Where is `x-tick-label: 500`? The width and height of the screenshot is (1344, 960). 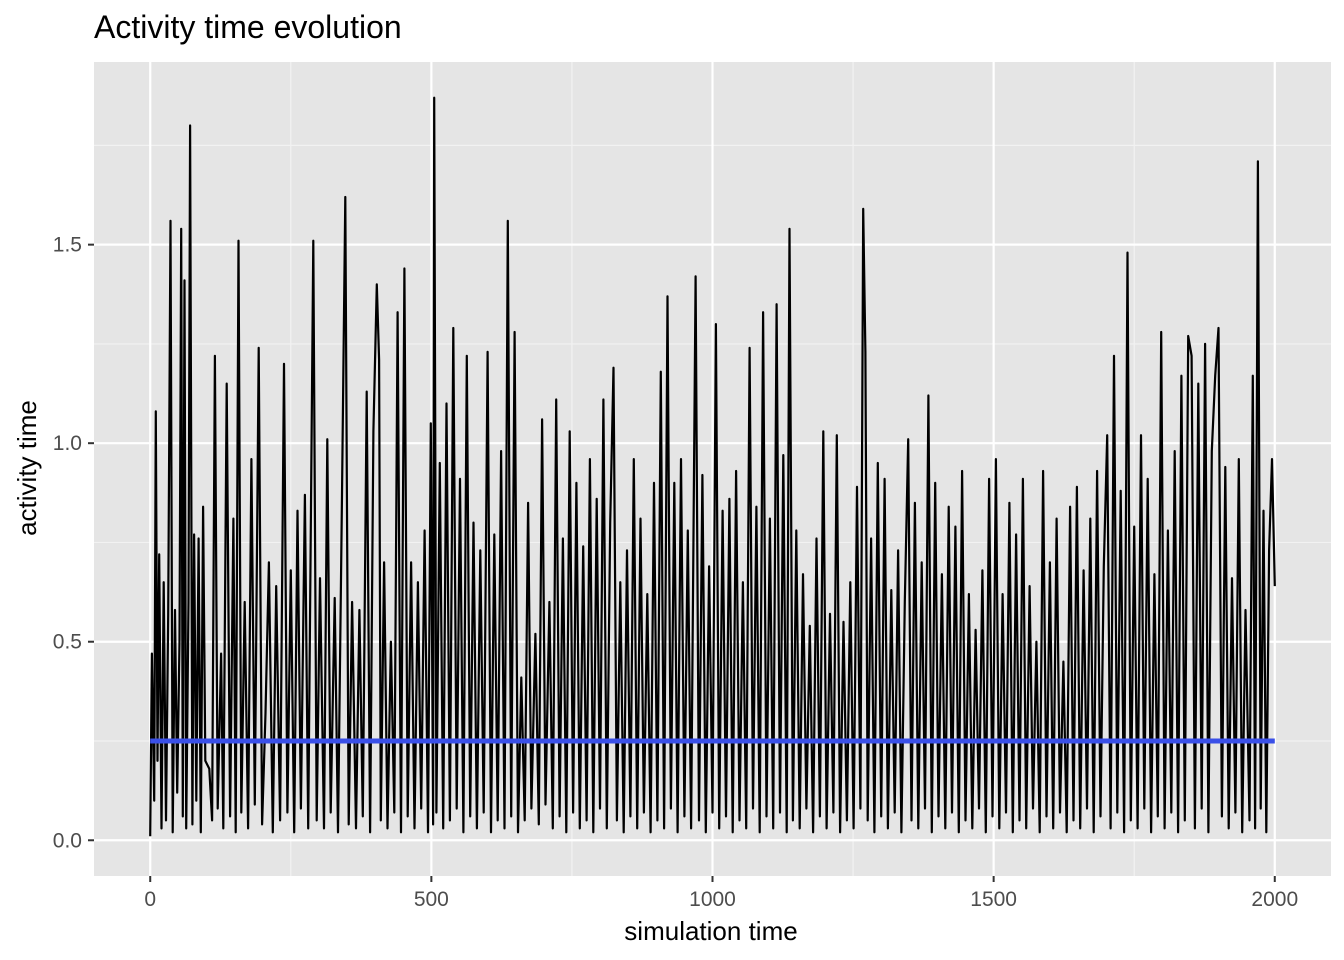
x-tick-label: 500 is located at coordinates (431, 899).